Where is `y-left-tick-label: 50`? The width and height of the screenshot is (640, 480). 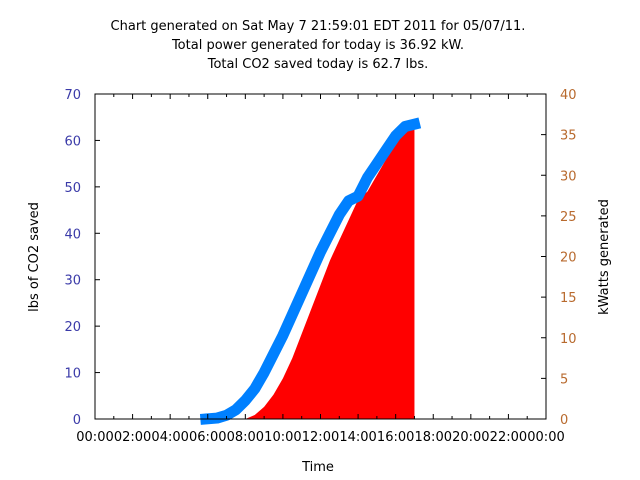
y-left-tick-label: 50 is located at coordinates (72, 188).